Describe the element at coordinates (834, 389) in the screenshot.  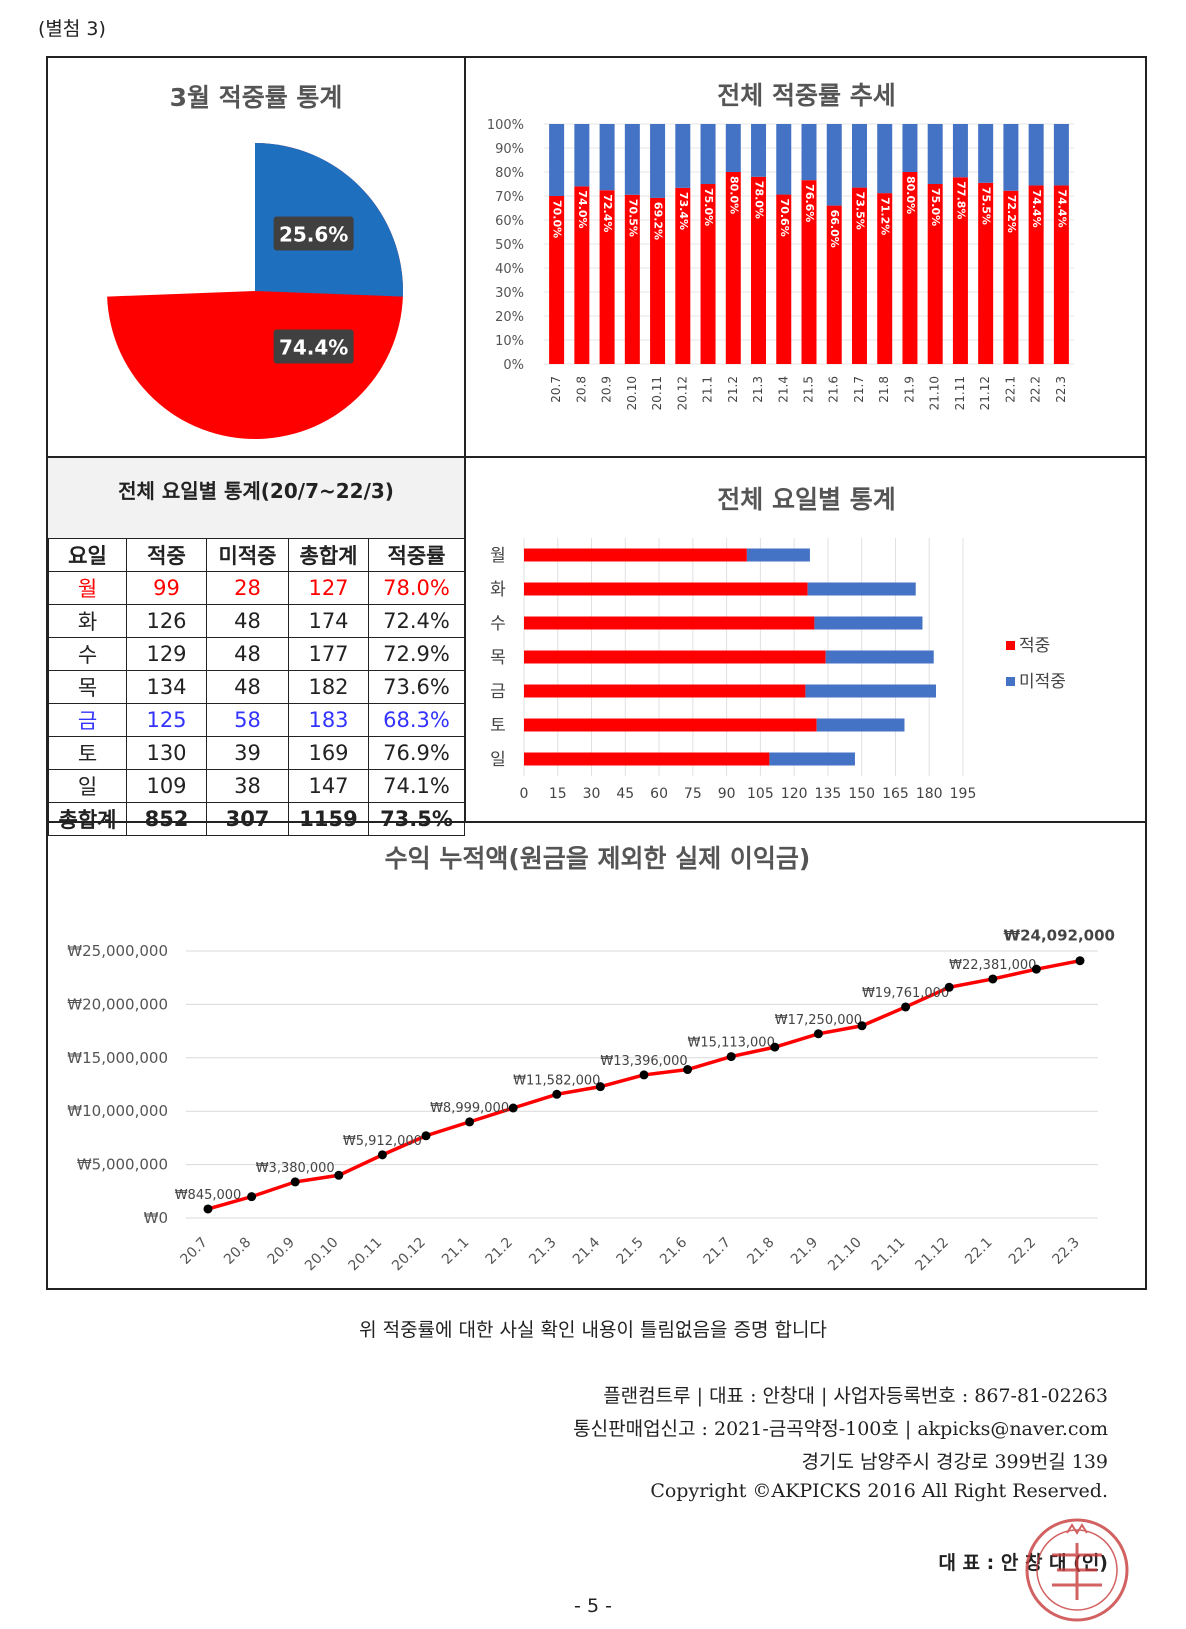
I see `trend-x-tick: 21.6` at that location.